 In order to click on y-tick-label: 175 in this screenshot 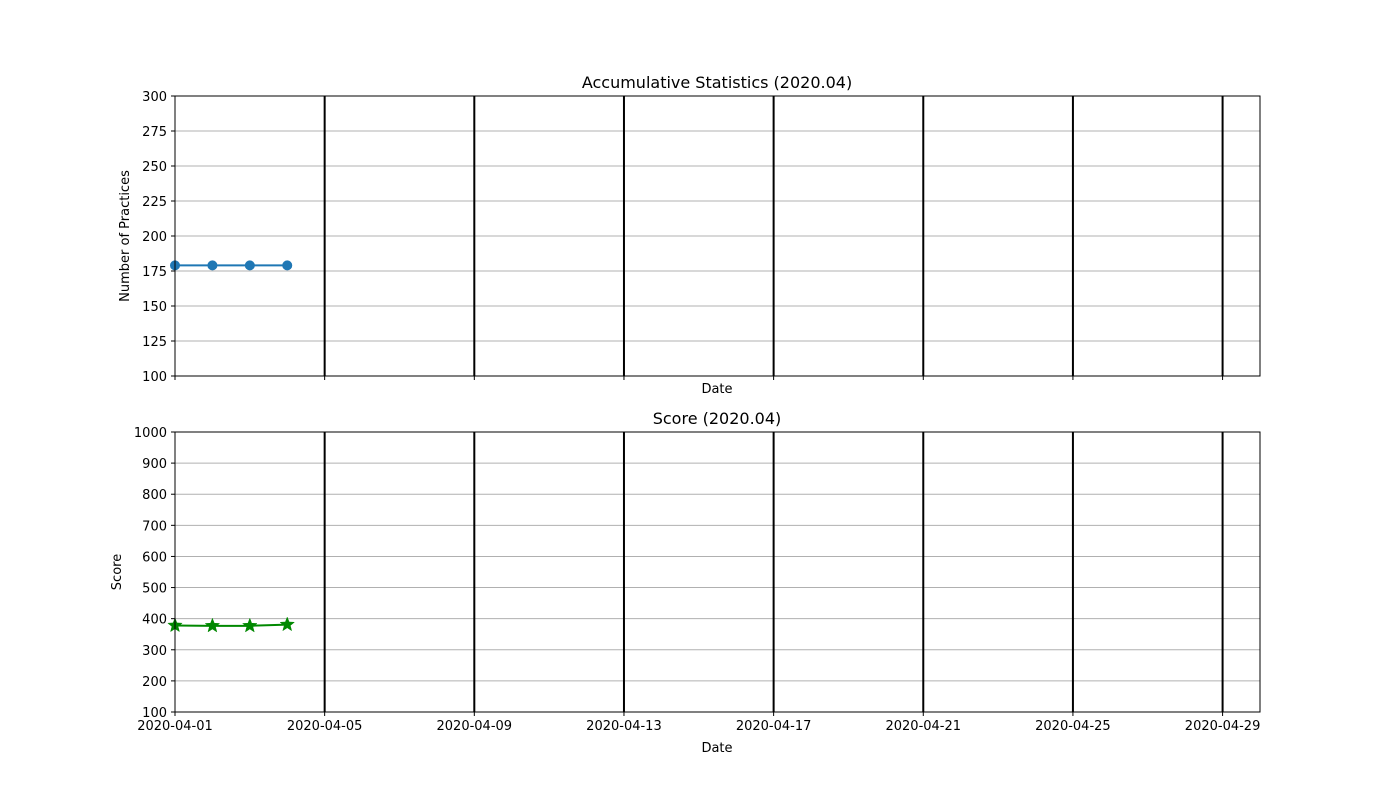, I will do `click(154, 272)`.